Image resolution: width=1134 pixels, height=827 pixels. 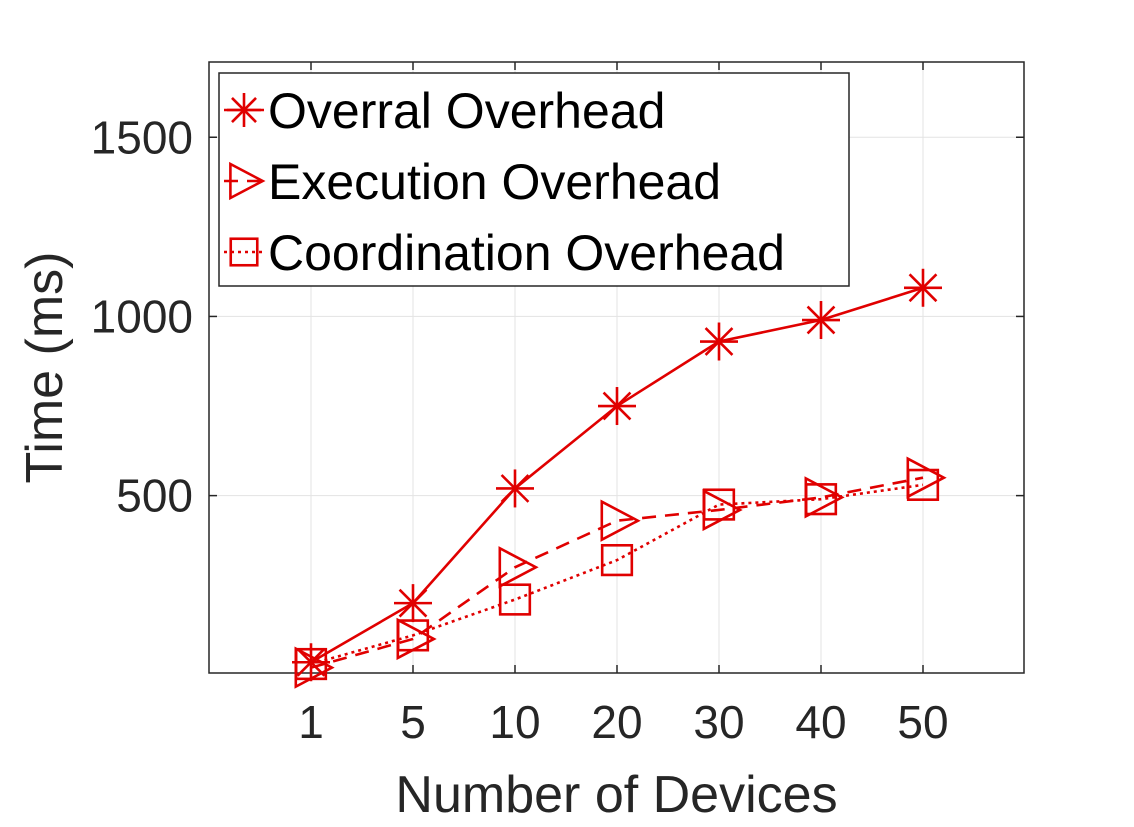 I want to click on legend-item: Coordination Overhead, so click(x=504, y=253).